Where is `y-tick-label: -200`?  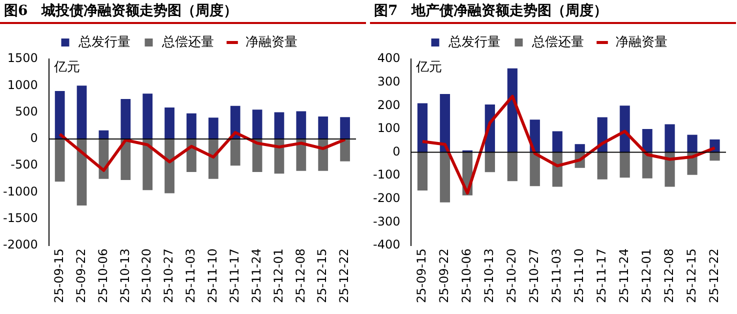 y-tick-label: -200 is located at coordinates (386, 198).